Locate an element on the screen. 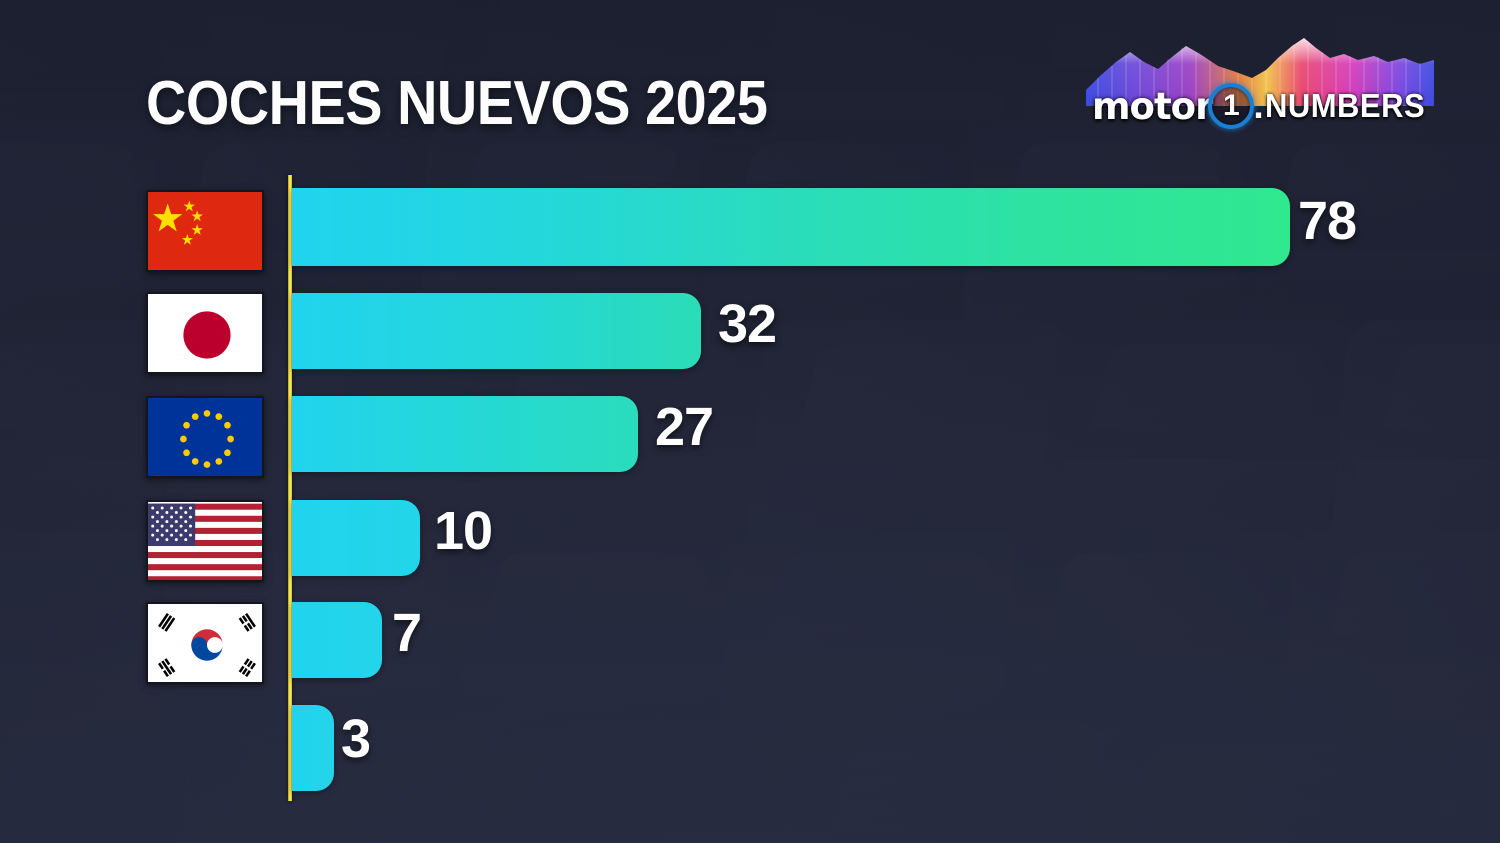  logo-one-text: 1 is located at coordinates (1231, 105).